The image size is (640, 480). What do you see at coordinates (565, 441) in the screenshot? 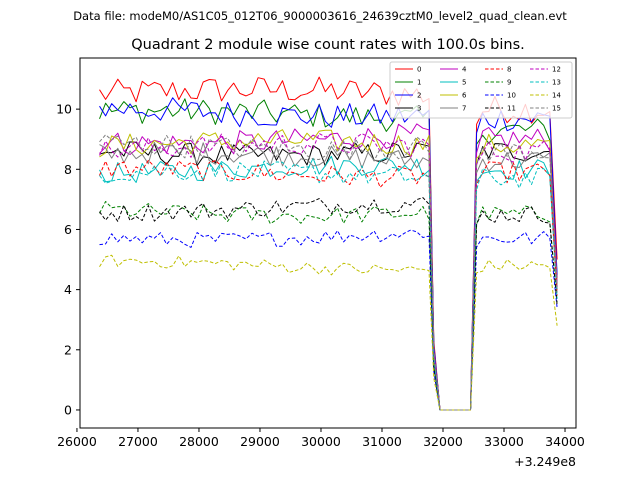
I see `x-tick-label: 34000` at bounding box center [565, 441].